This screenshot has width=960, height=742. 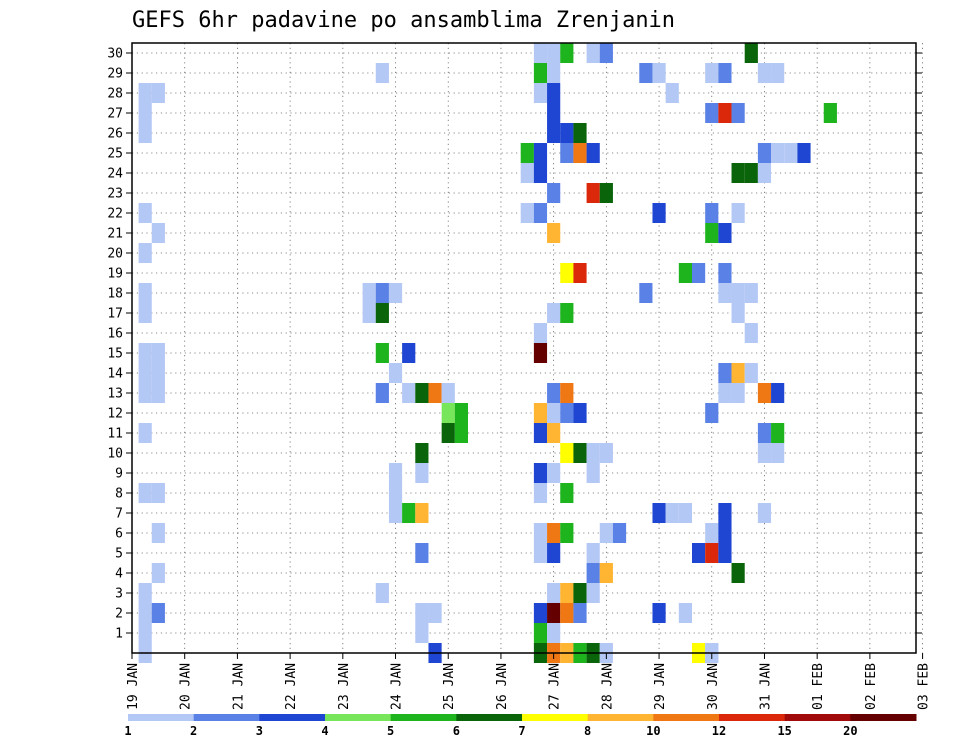 I want to click on x-tick-label: 21 JAN, so click(x=238, y=686).